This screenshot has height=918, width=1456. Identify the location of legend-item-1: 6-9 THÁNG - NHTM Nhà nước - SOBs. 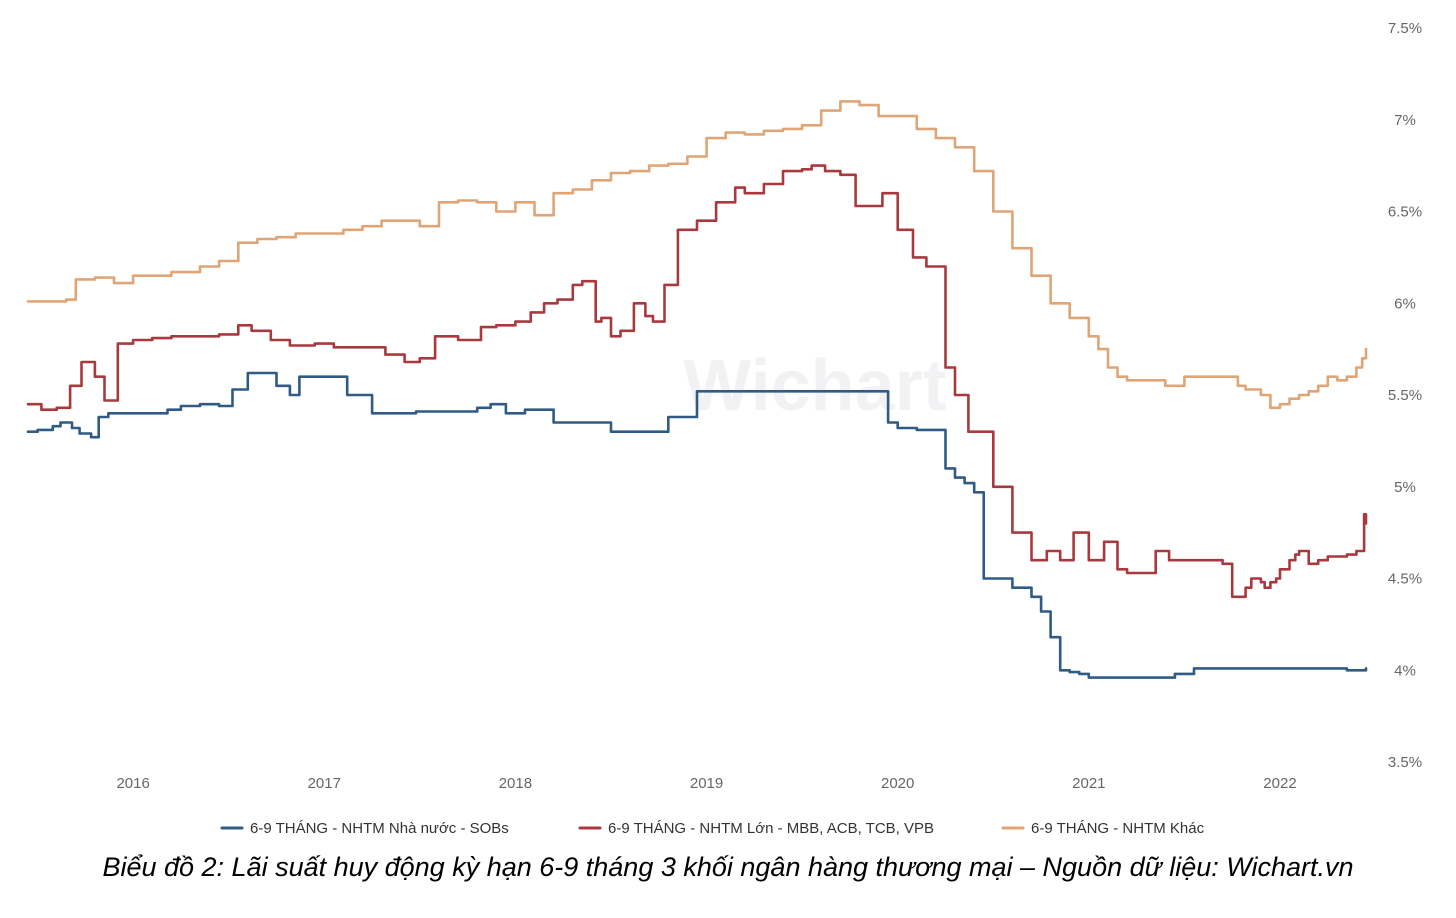
(364, 828).